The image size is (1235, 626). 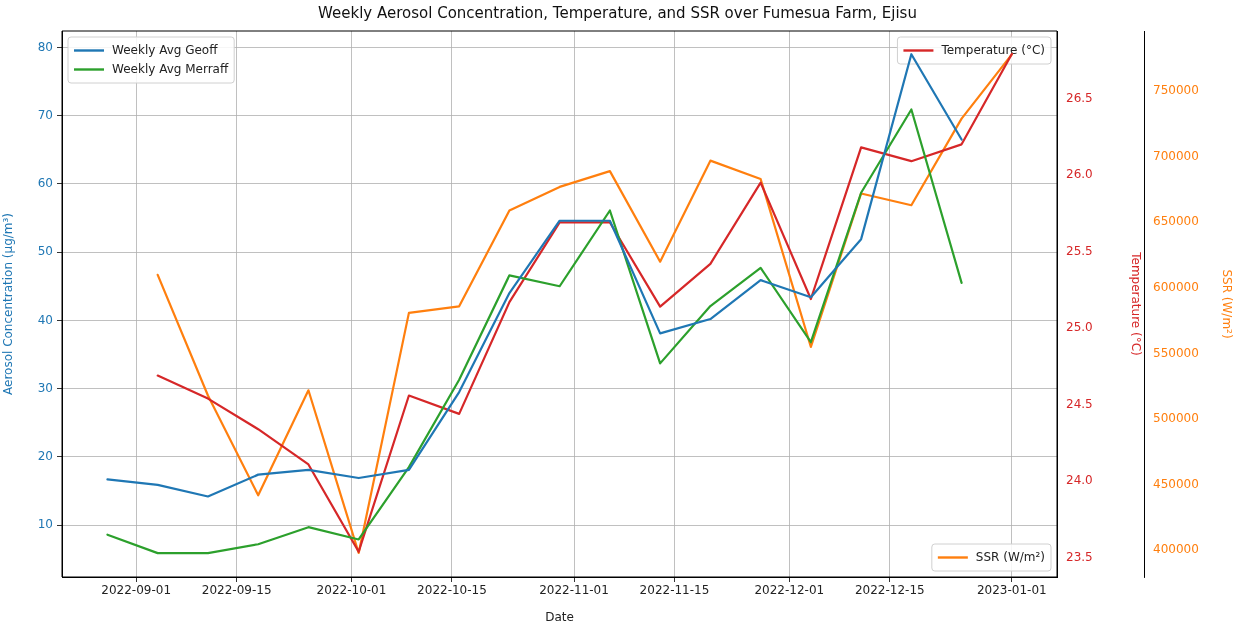 I want to click on legend-label: Weekly Avg Merraff, so click(x=170, y=68).